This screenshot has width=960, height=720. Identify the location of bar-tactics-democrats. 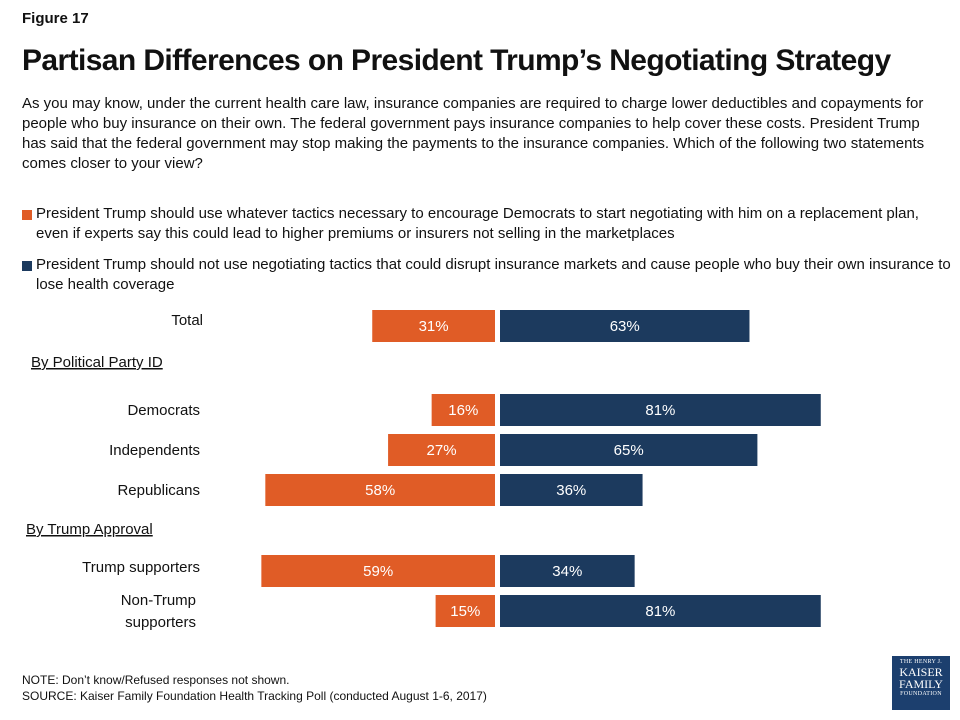
(463, 410).